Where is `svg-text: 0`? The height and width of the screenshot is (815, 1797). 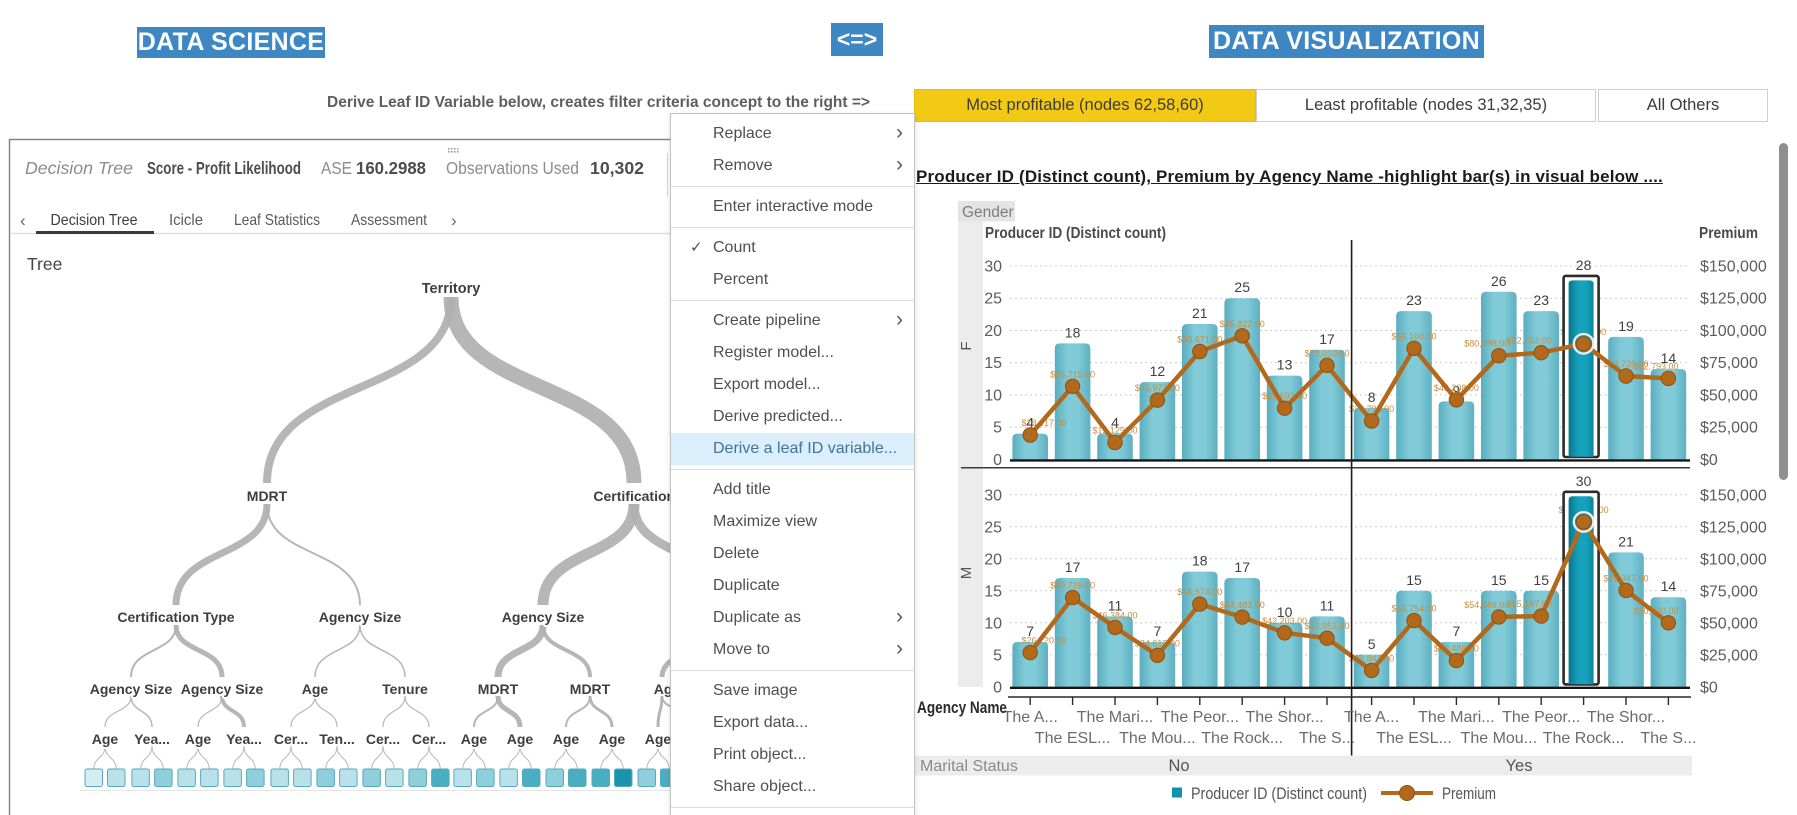 svg-text: 0 is located at coordinates (997, 460).